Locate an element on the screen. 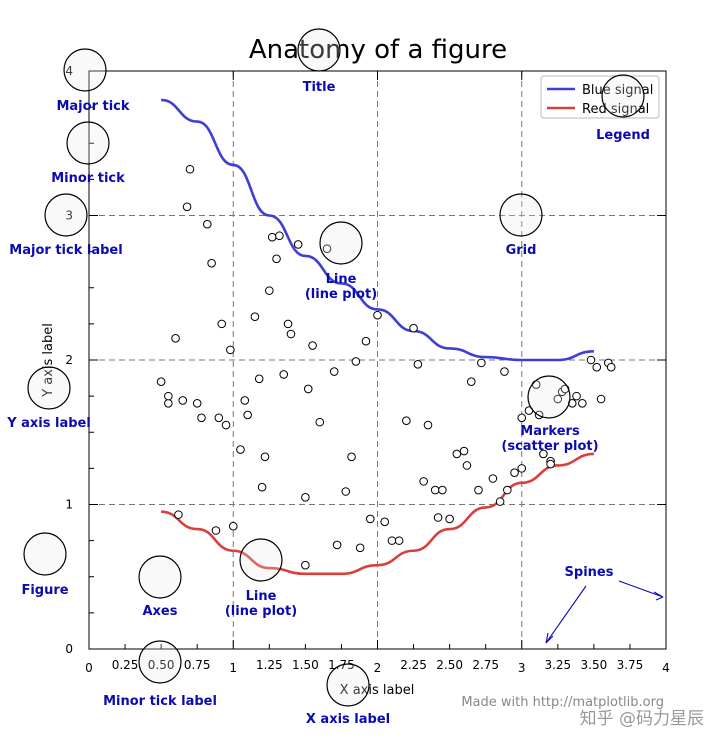 Image resolution: width=720 pixels, height=748 pixels. annotation-label: (scatter plot) is located at coordinates (549, 446).